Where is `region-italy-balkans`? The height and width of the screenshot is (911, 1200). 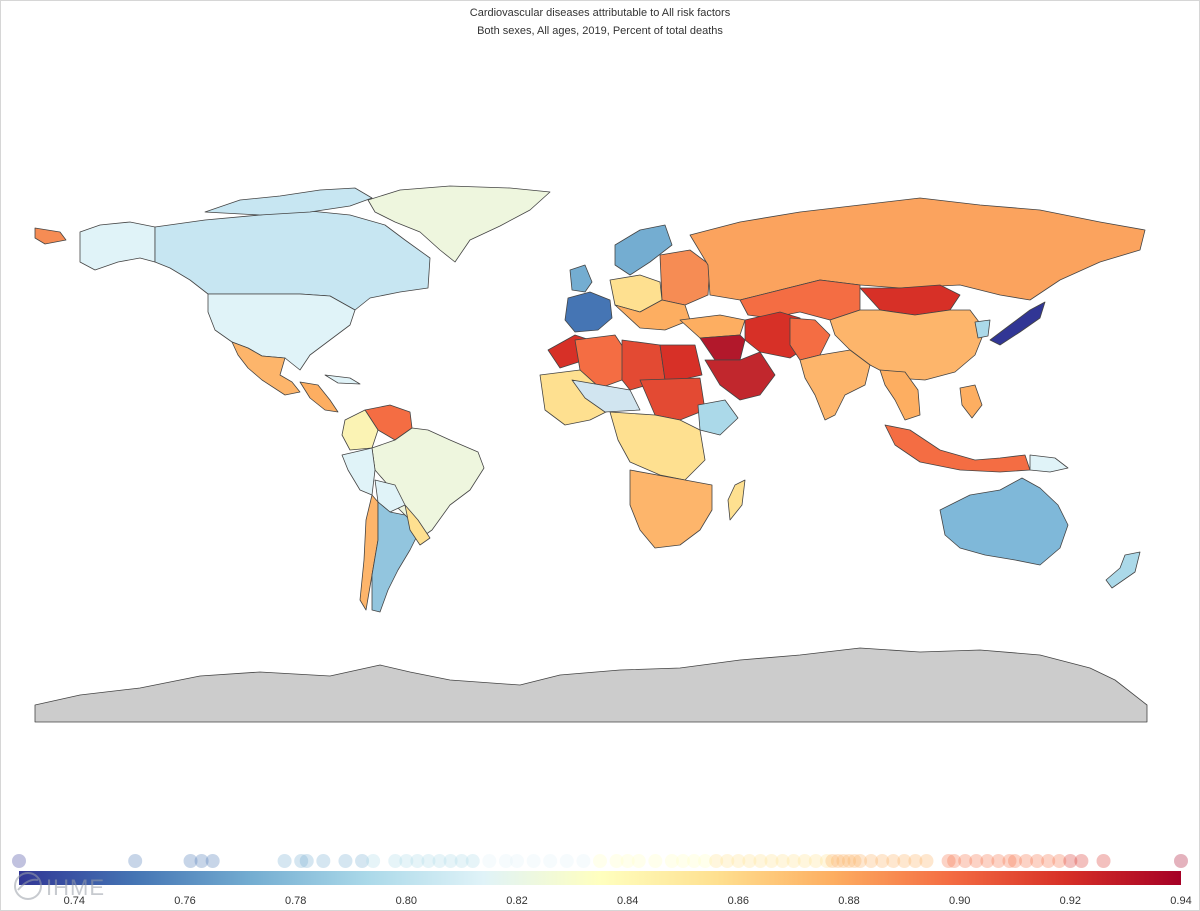
region-italy-balkans is located at coordinates (652, 315).